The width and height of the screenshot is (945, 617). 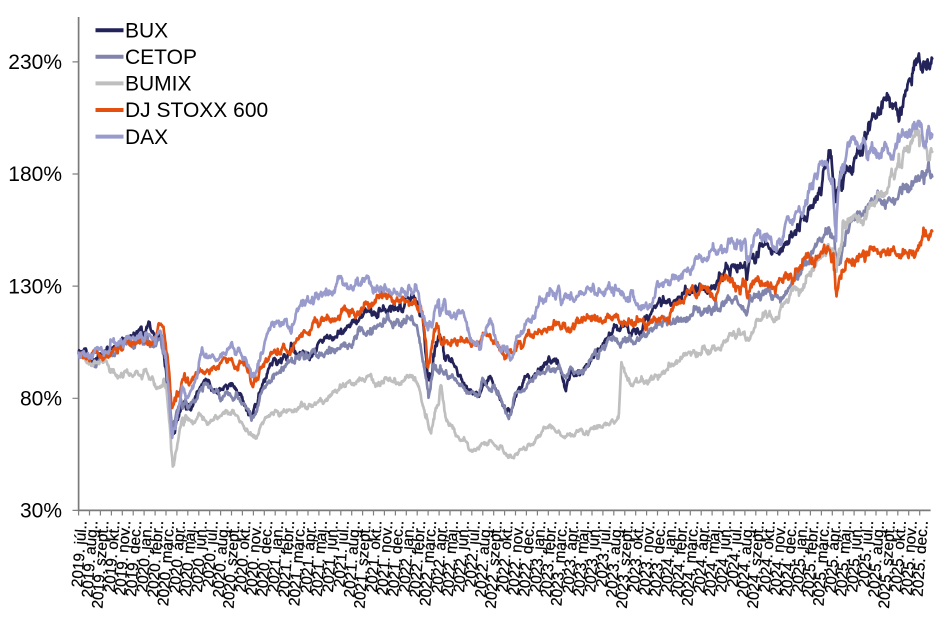 I want to click on svg-text: 2023. aug.., so click(x=615, y=559).